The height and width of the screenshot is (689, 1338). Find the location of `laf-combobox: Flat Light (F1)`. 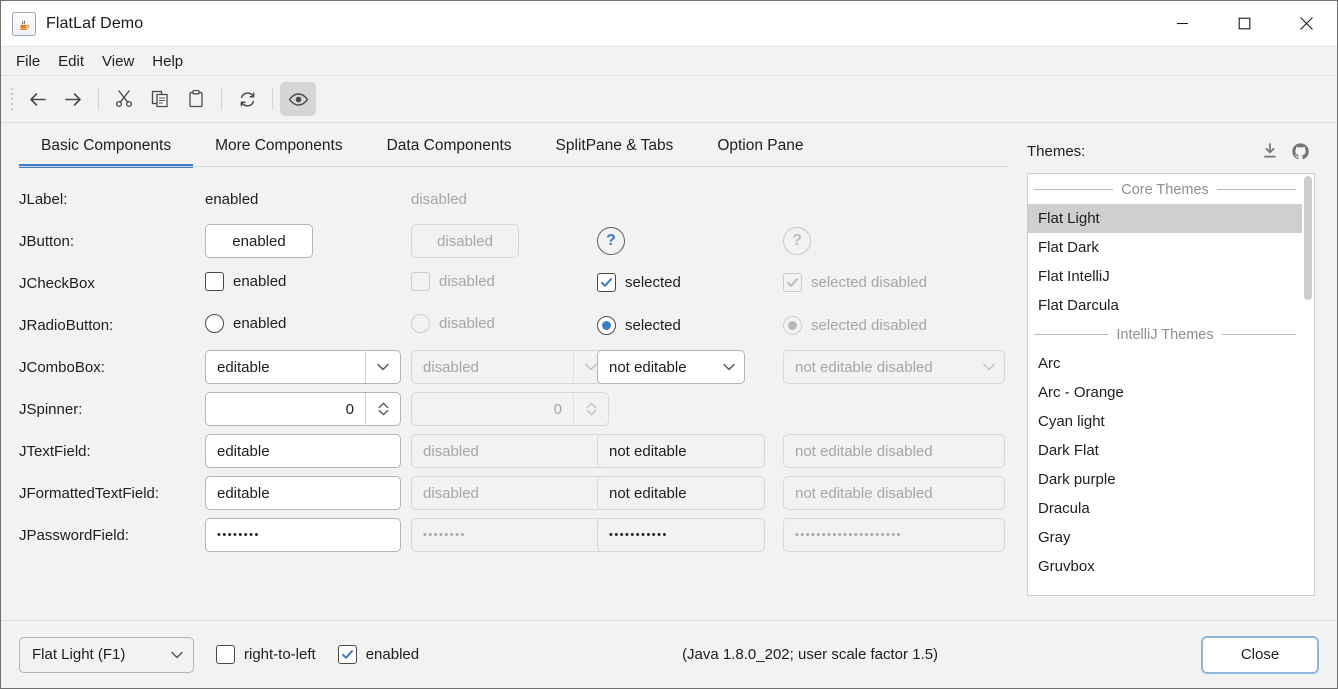

laf-combobox: Flat Light (F1) is located at coordinates (106, 654).